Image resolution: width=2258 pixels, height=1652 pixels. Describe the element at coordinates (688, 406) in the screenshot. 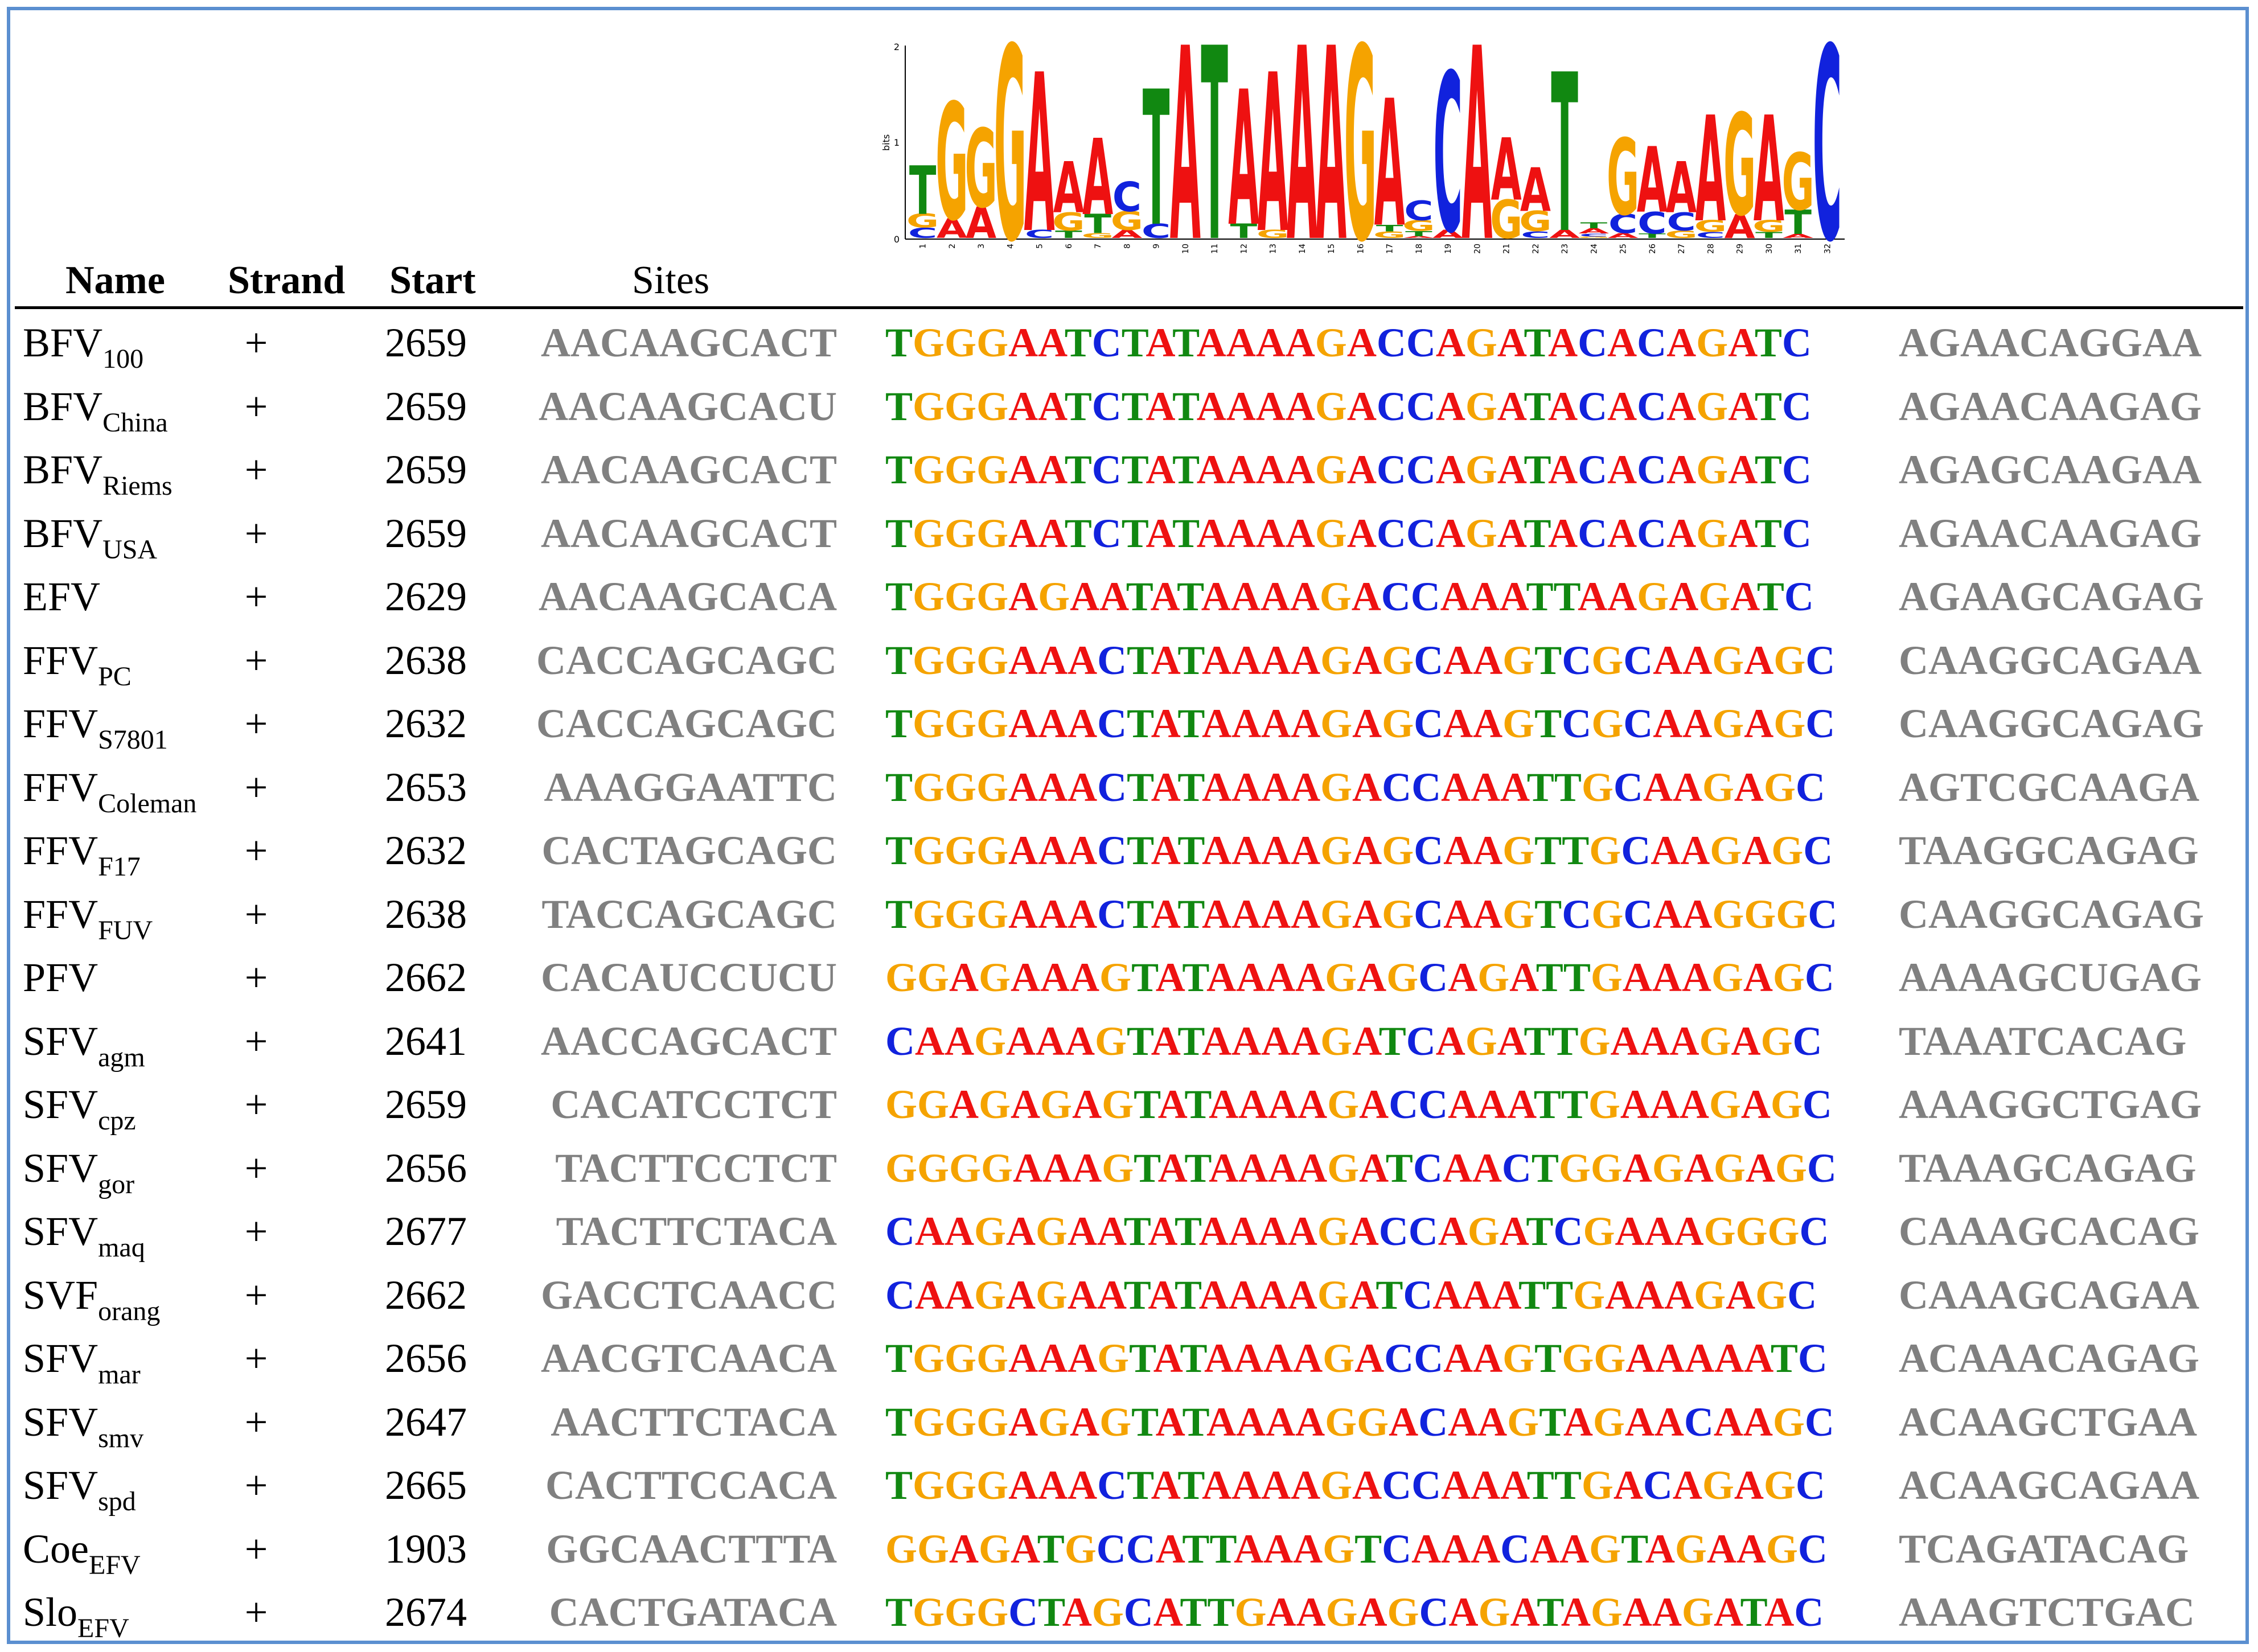

I see `row-upstream-seq: AACAAGCACU` at that location.